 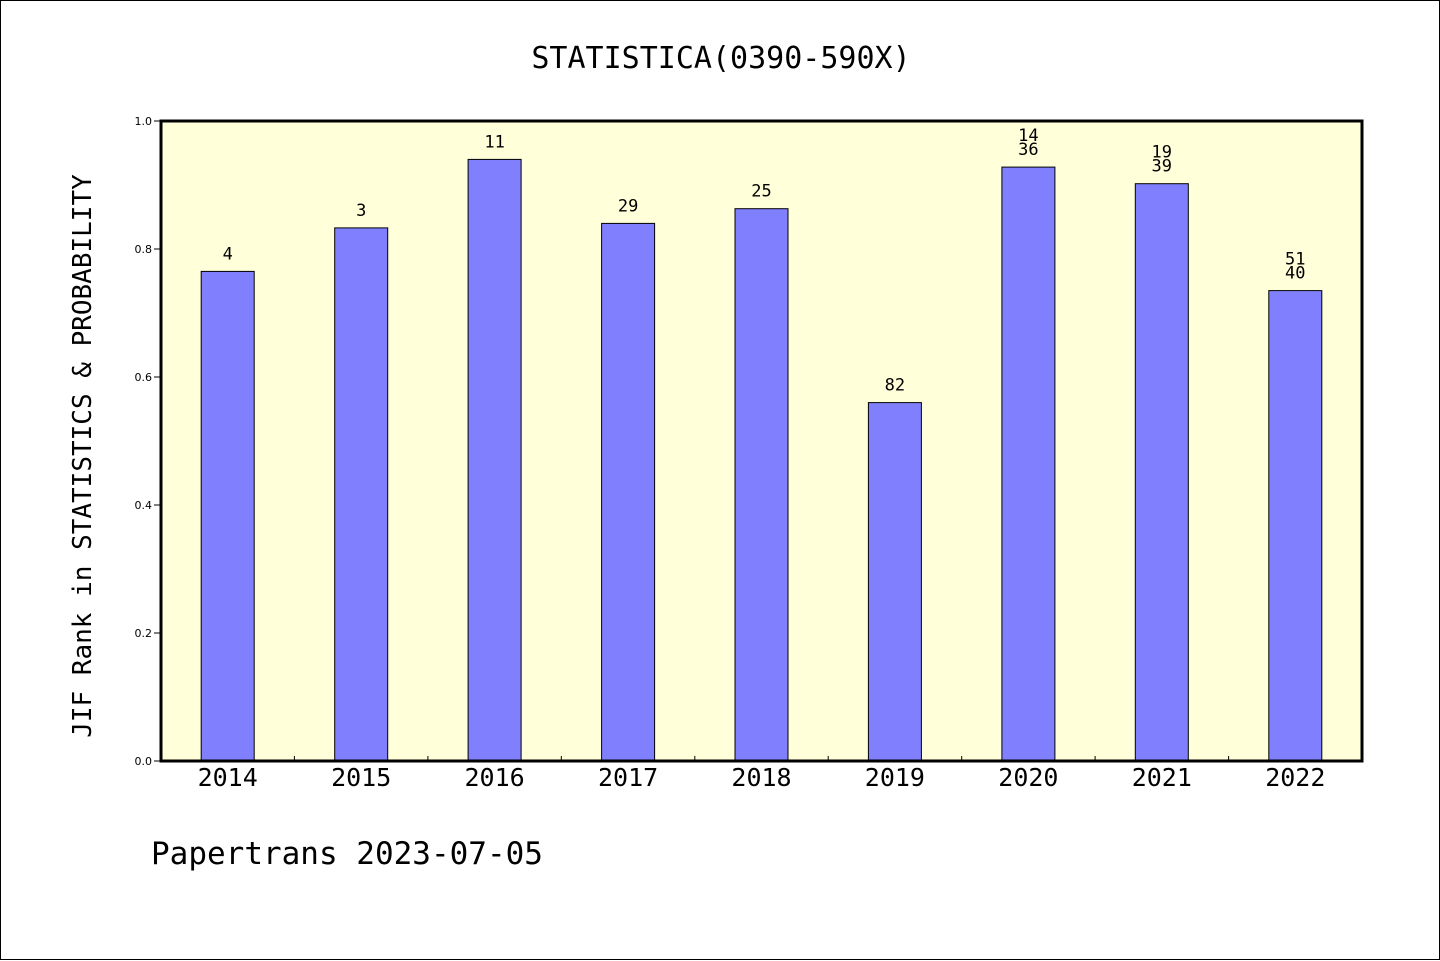 What do you see at coordinates (144, 505) in the screenshot?
I see `y-tick-label-2: 0.4` at bounding box center [144, 505].